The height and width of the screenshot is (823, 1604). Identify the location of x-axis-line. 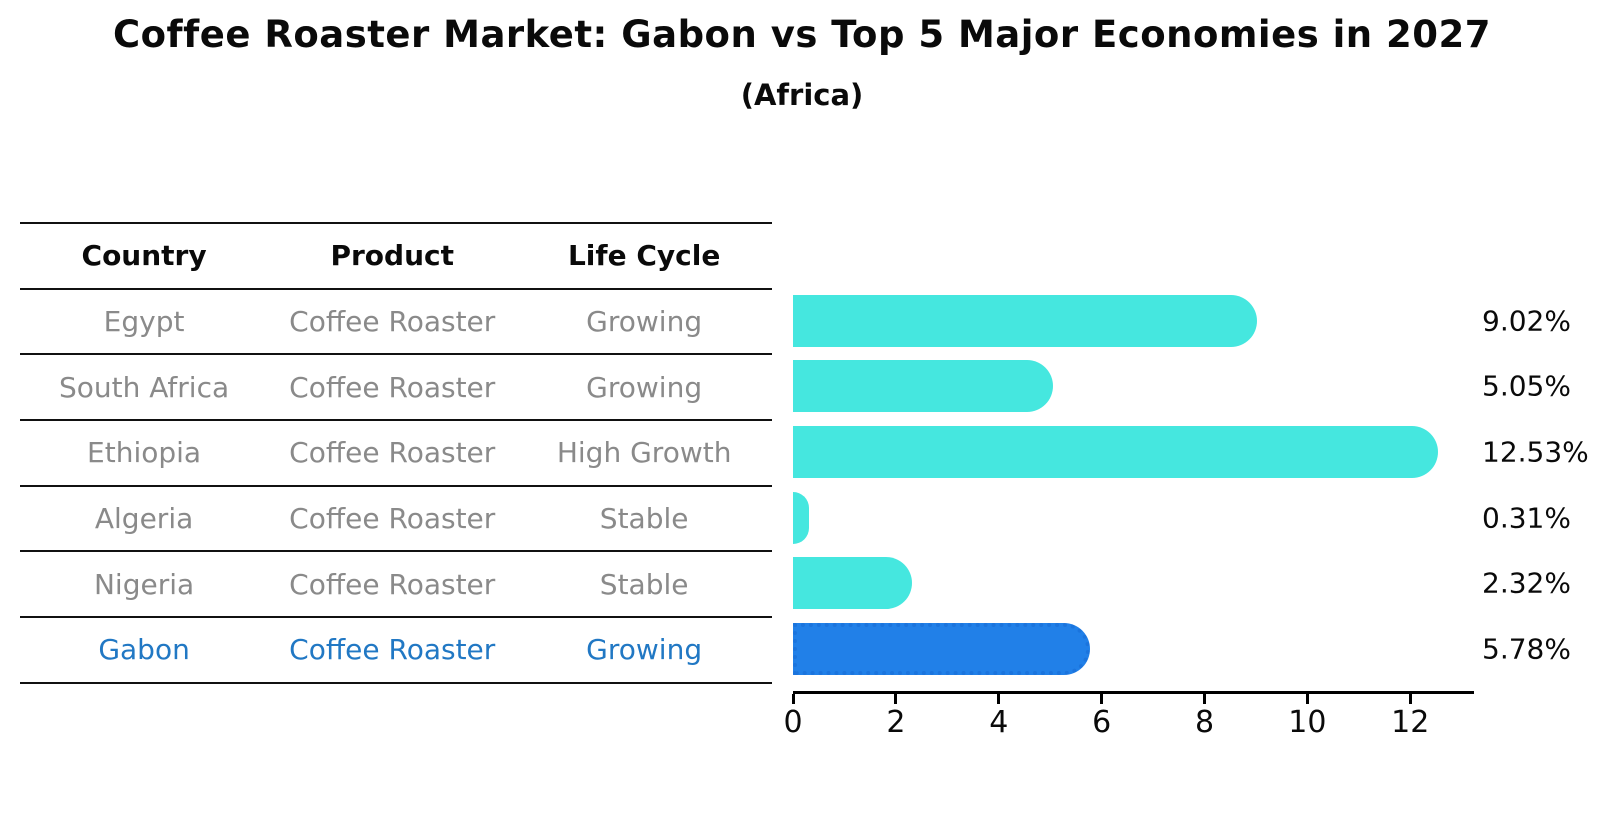
(1133, 692).